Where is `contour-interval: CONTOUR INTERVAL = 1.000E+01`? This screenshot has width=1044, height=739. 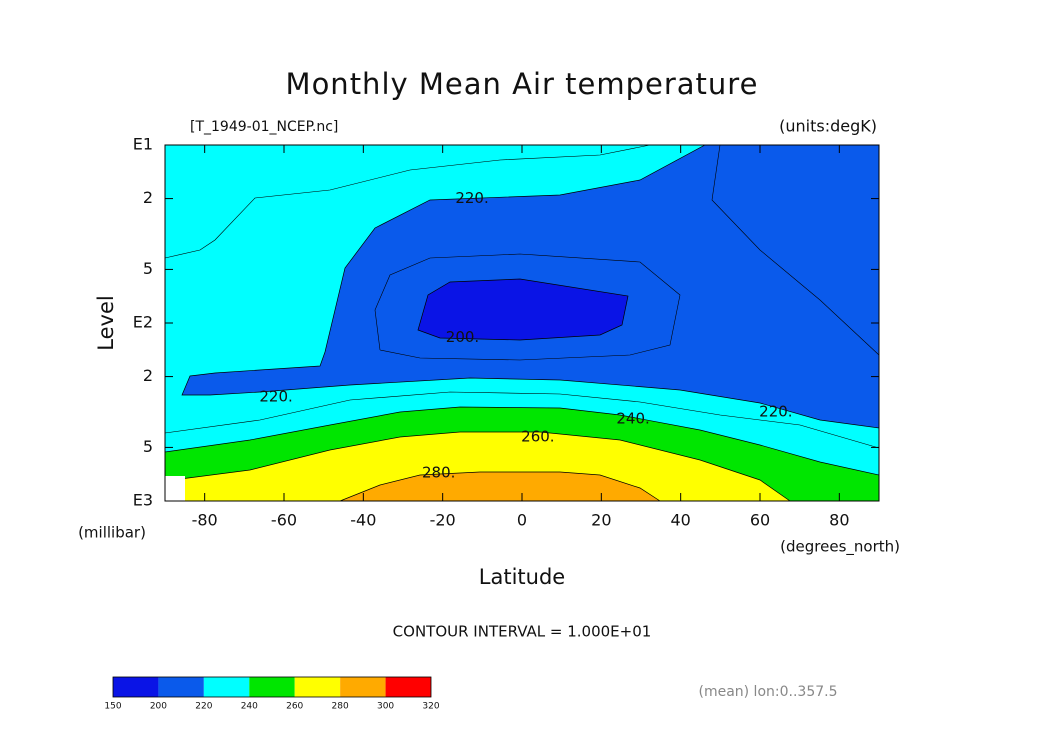 contour-interval: CONTOUR INTERVAL = 1.000E+01 is located at coordinates (522, 632).